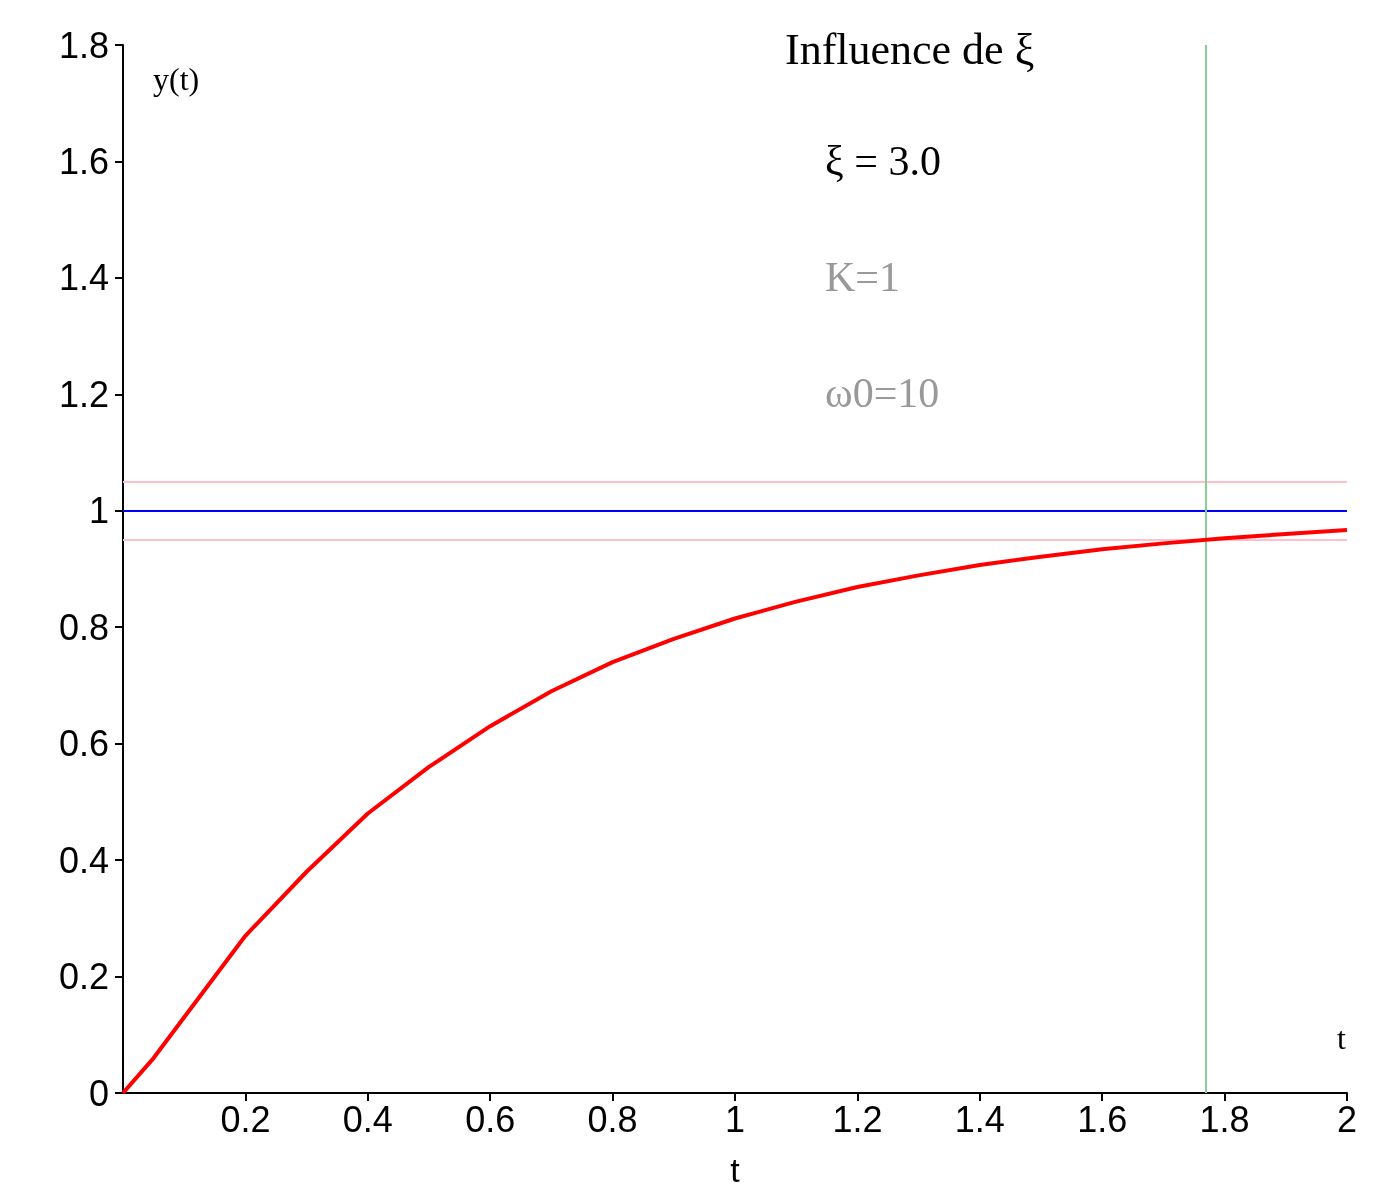  I want to click on annotation: K=1, so click(863, 277).